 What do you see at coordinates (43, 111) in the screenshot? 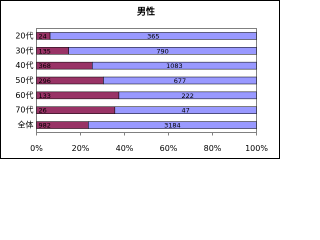
I see `data-label: 26` at bounding box center [43, 111].